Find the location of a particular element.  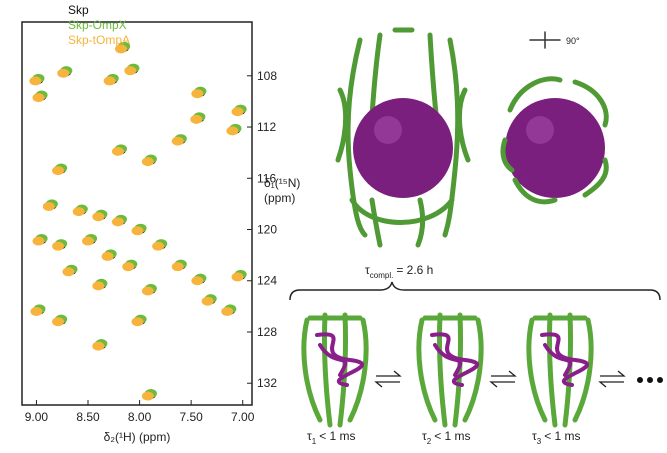

tau-sub: 2 is located at coordinates (429, 441).